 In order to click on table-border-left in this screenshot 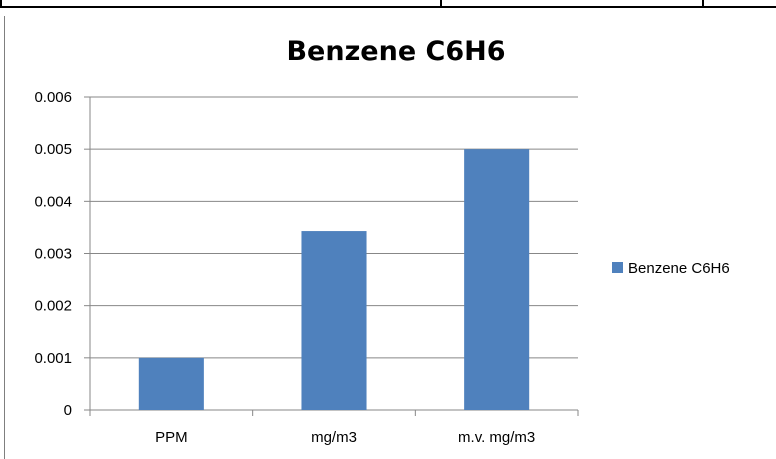, I will do `click(1, 4)`.